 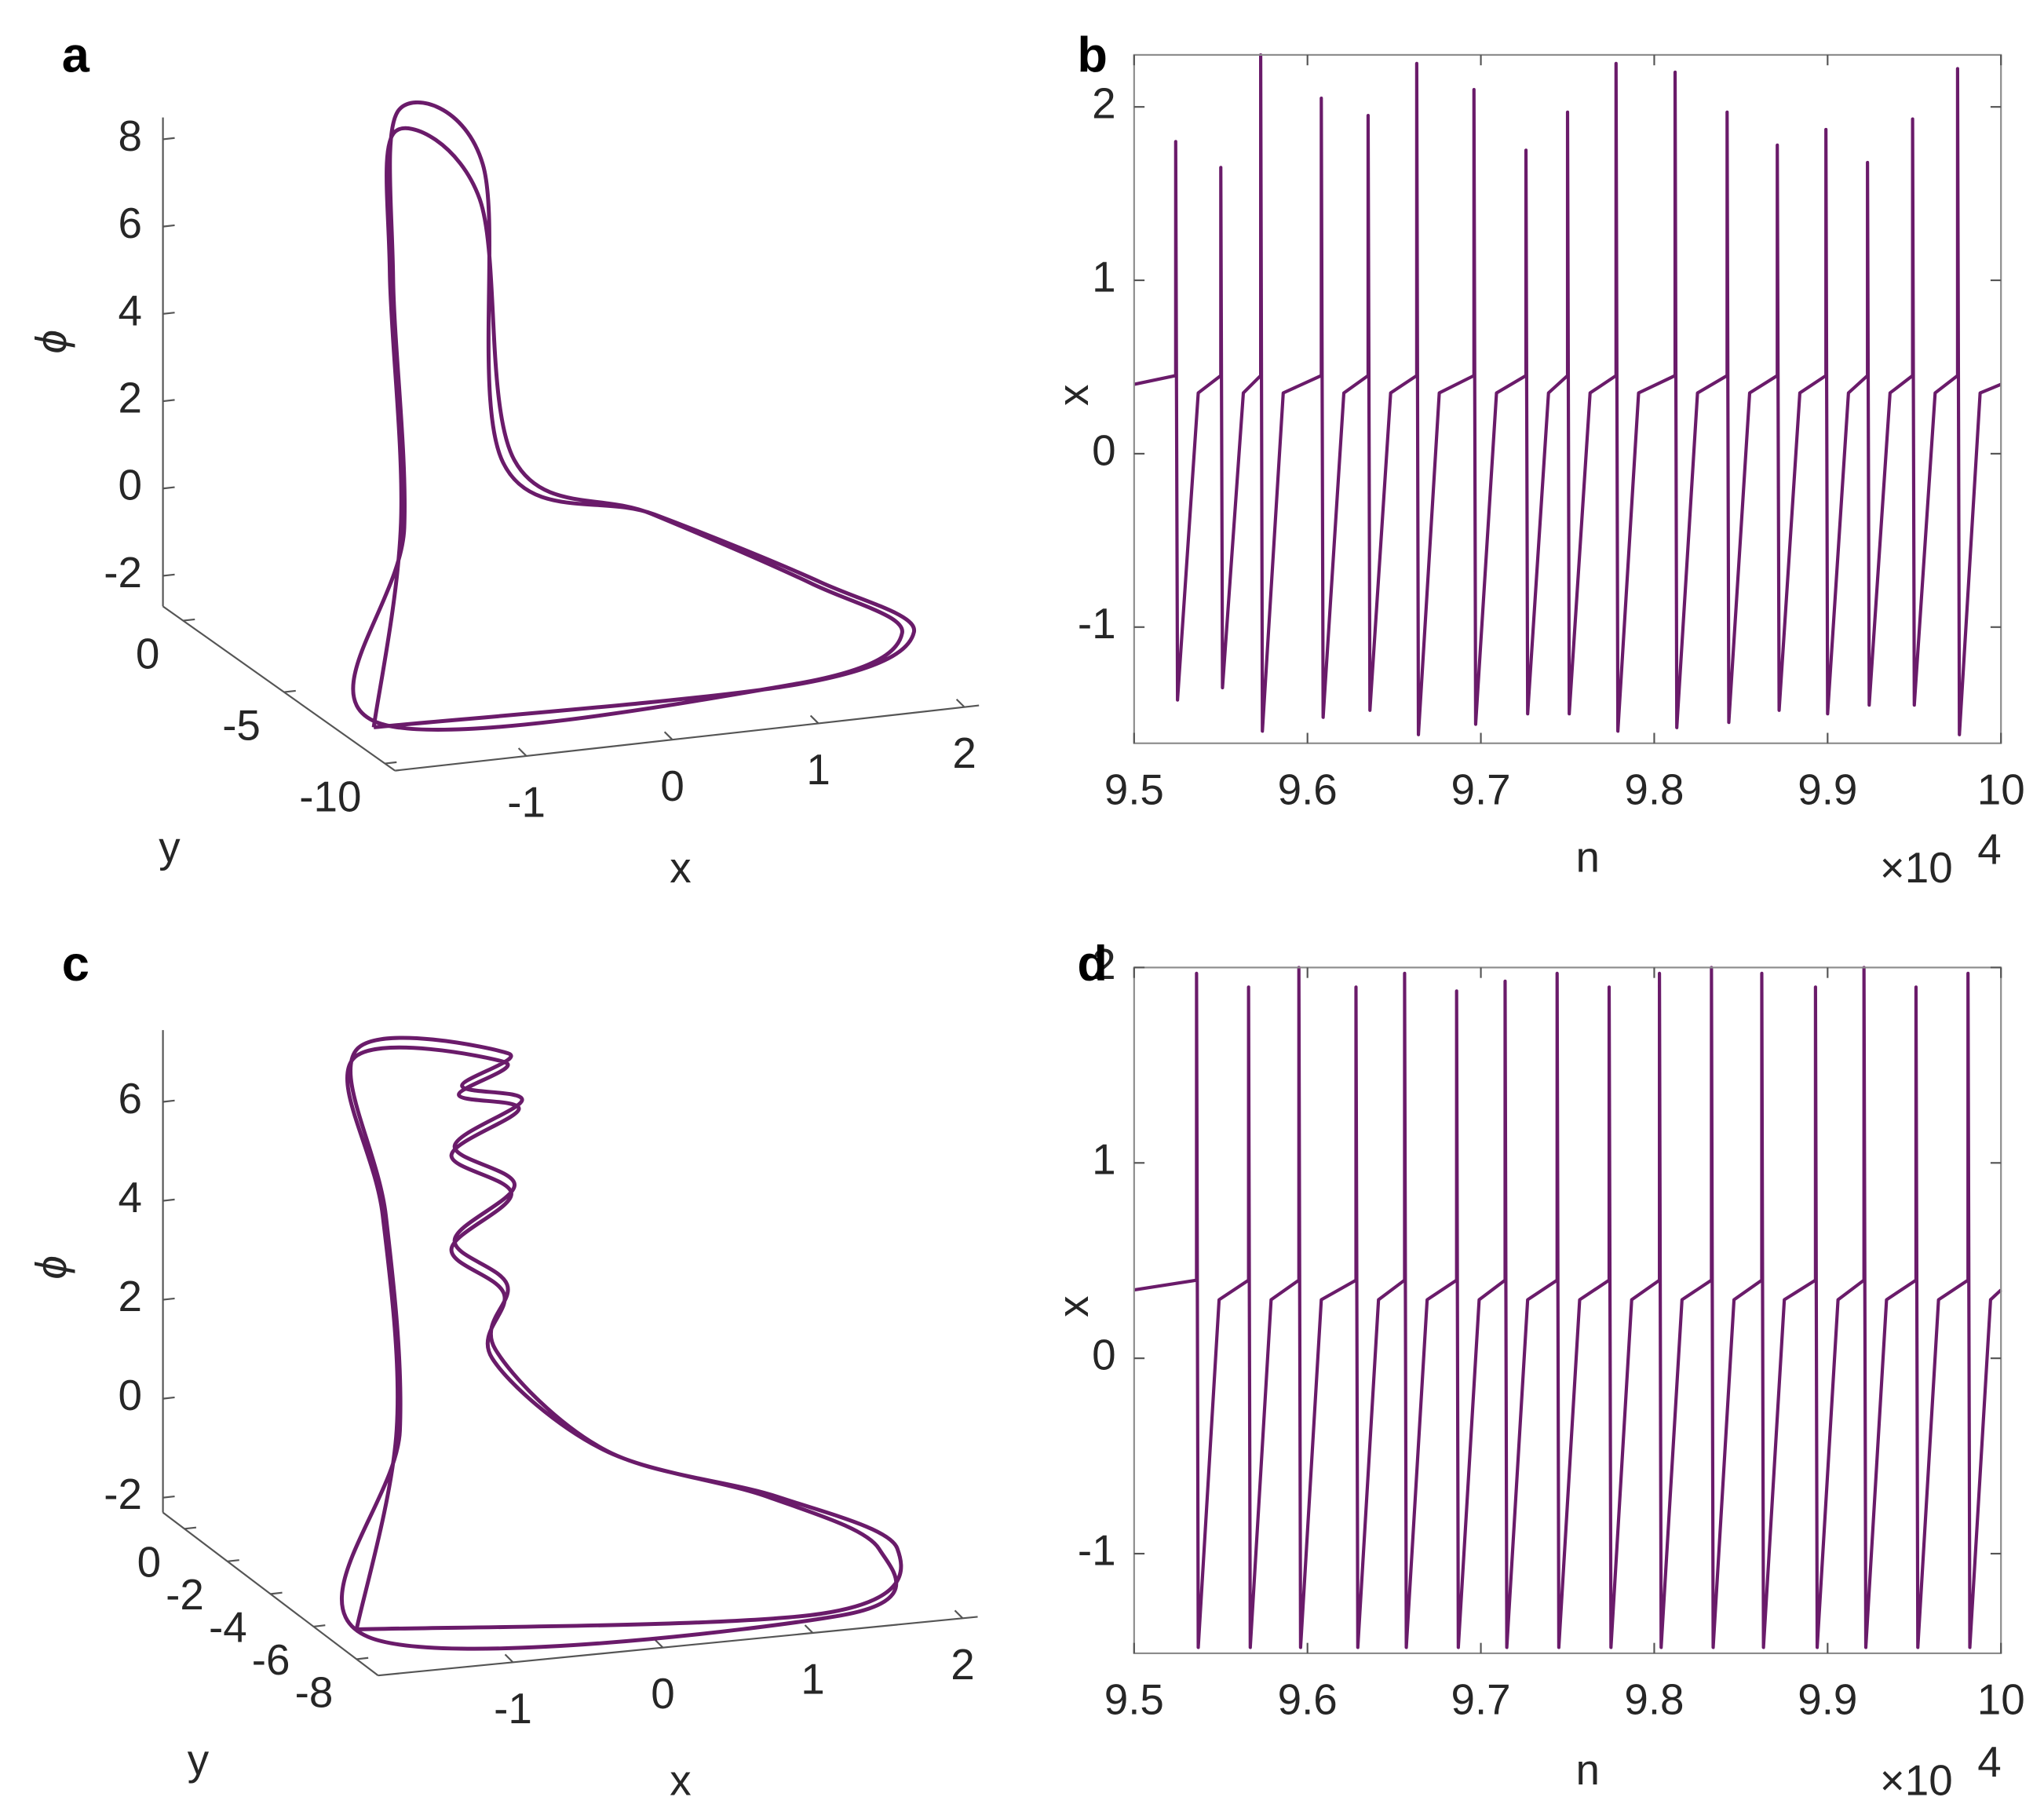 I want to click on y-tick-label: -8, so click(x=314, y=1691).